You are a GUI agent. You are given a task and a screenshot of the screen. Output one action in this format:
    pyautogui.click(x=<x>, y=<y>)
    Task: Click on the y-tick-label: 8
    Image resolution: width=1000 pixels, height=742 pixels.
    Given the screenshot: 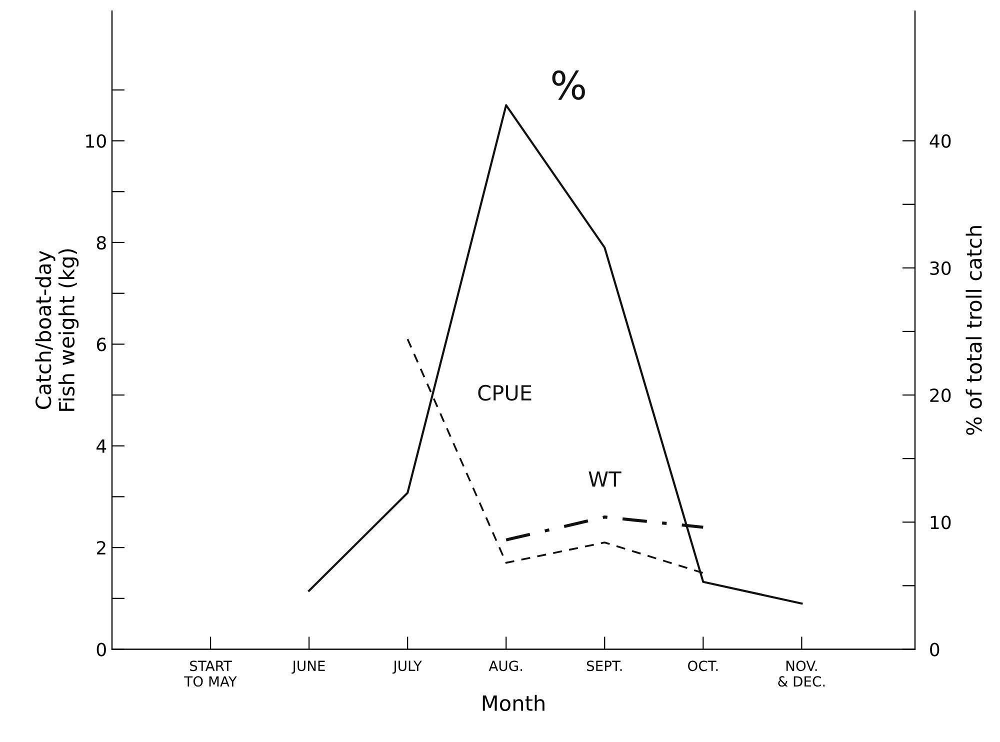 What is the action you would take?
    pyautogui.click(x=101, y=243)
    